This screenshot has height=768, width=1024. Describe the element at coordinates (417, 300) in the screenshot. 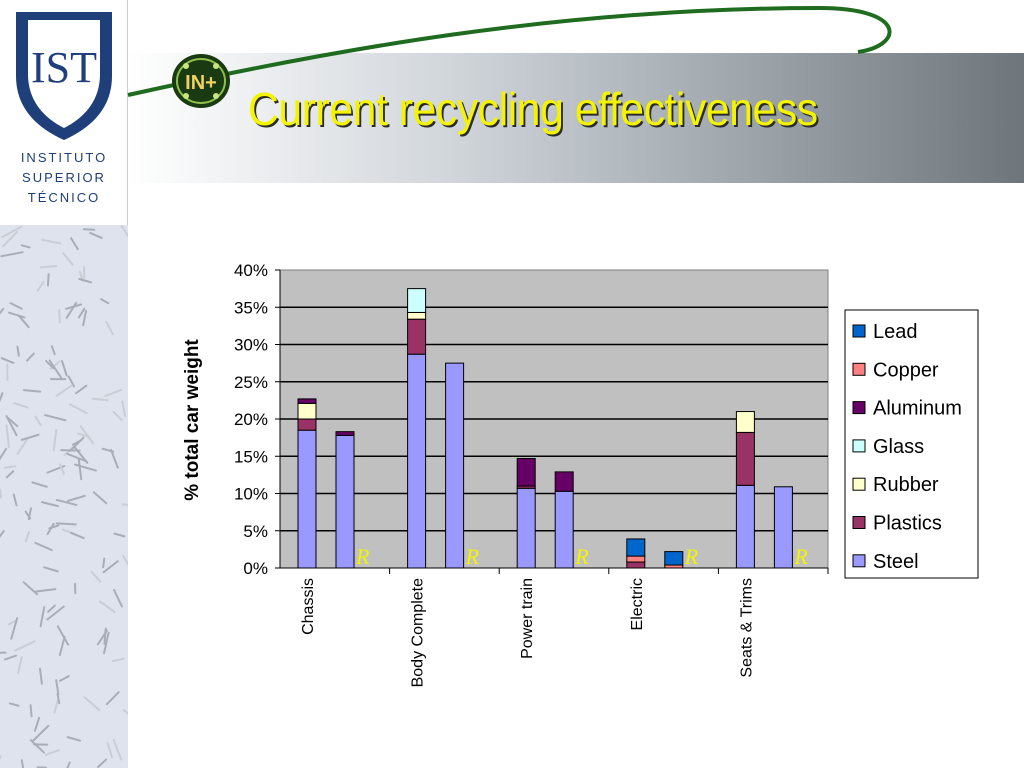

I see `bar-segment-glass` at that location.